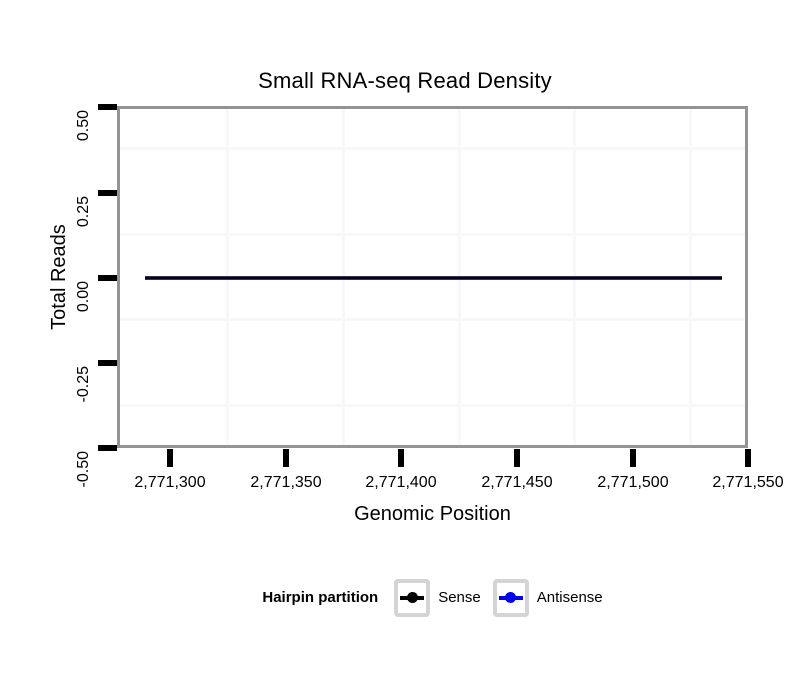 The height and width of the screenshot is (690, 810). Describe the element at coordinates (633, 482) in the screenshot. I see `x-tick-label: 2,771,500` at that location.